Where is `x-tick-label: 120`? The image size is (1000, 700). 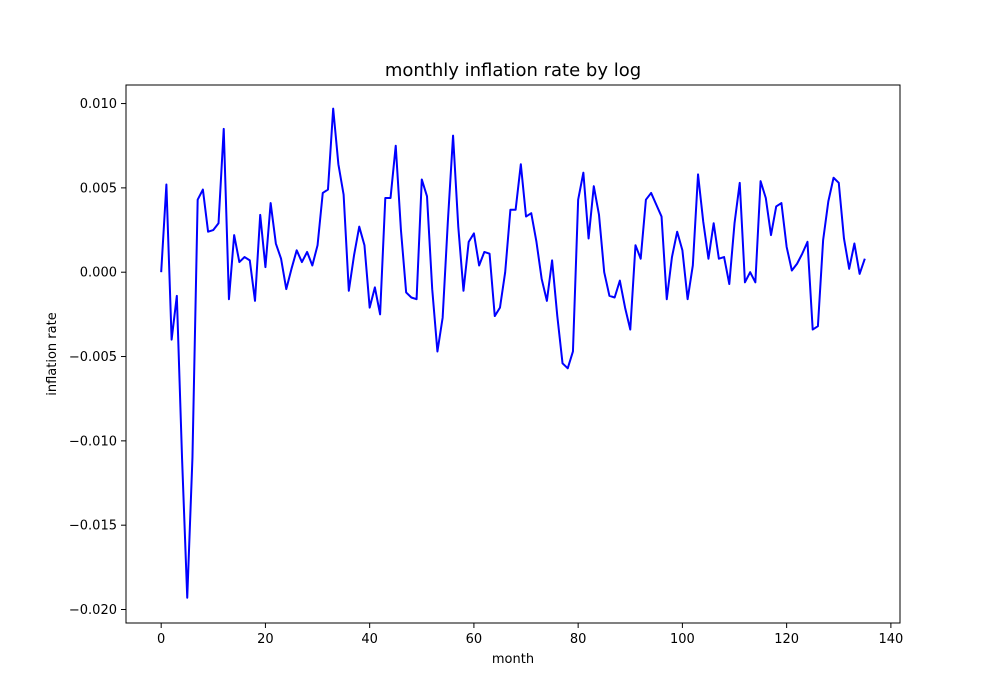 x-tick-label: 120 is located at coordinates (786, 639).